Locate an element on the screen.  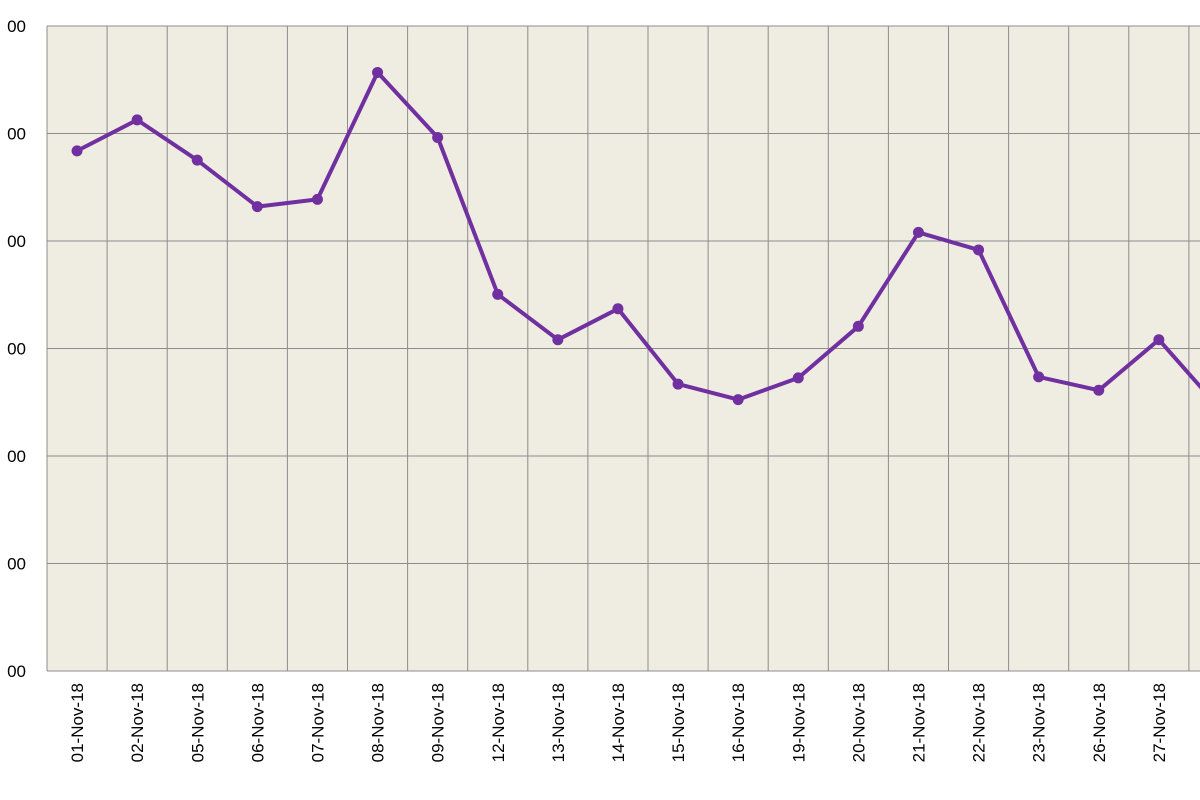
x-tick-label: 26-Nov-18 is located at coordinates (1099, 722).